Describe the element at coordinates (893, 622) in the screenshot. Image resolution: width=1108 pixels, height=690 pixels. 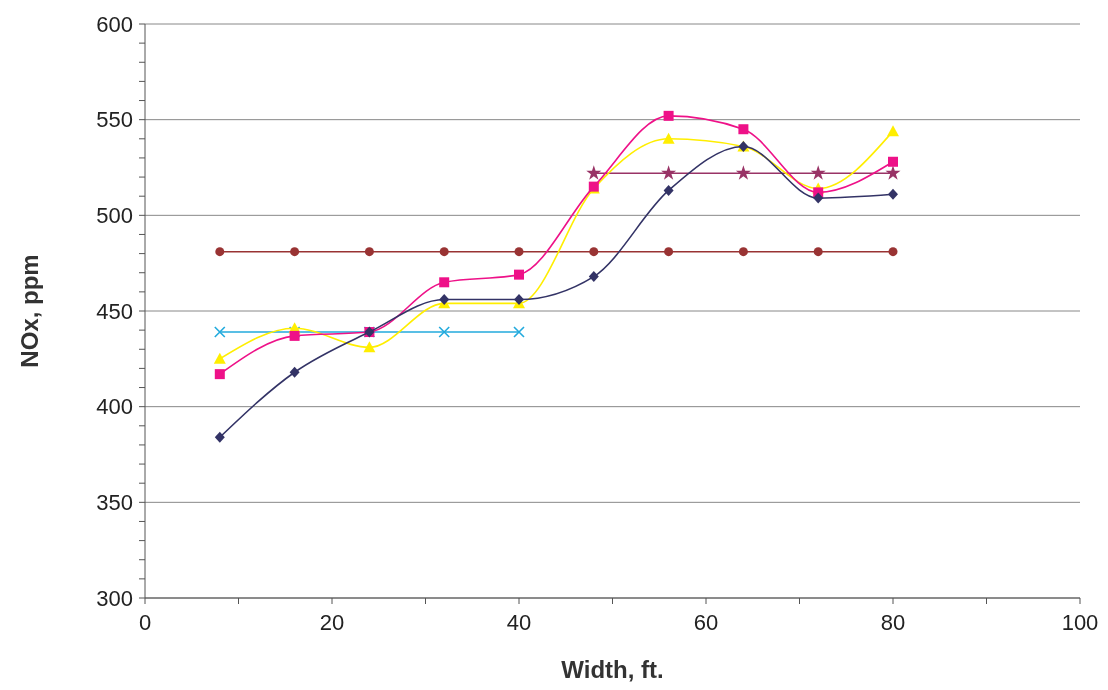
I see `x-tick-label: 80` at that location.